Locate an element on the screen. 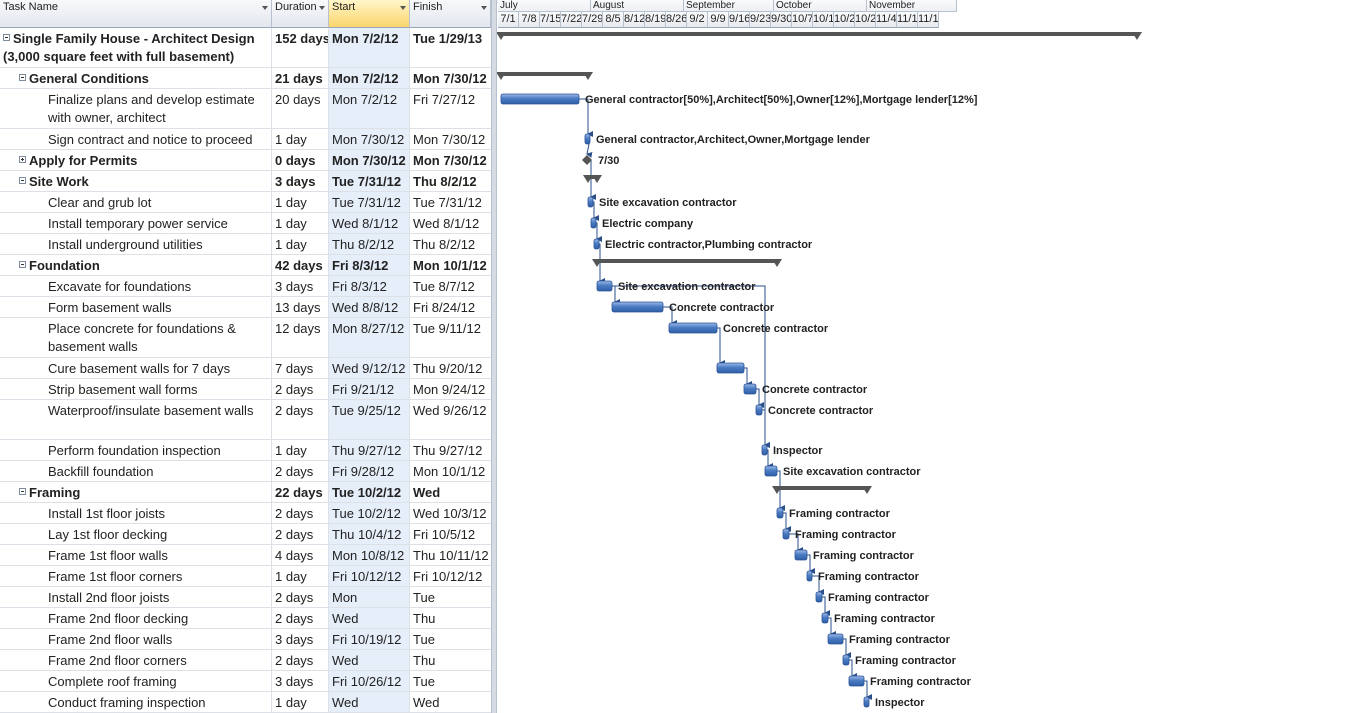  task-name-cell: Frame 2nd floor corners is located at coordinates (136, 660).